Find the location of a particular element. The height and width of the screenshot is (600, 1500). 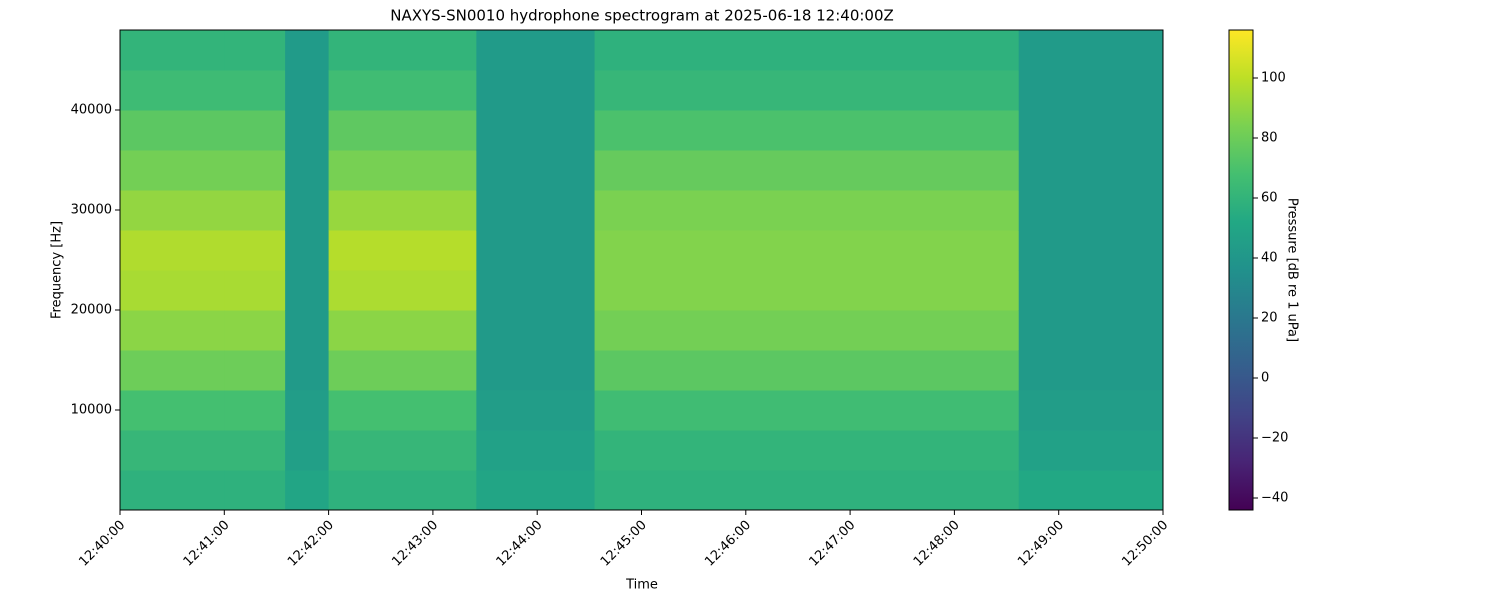

x-tick-label: 12:47:00 is located at coordinates (833, 544).